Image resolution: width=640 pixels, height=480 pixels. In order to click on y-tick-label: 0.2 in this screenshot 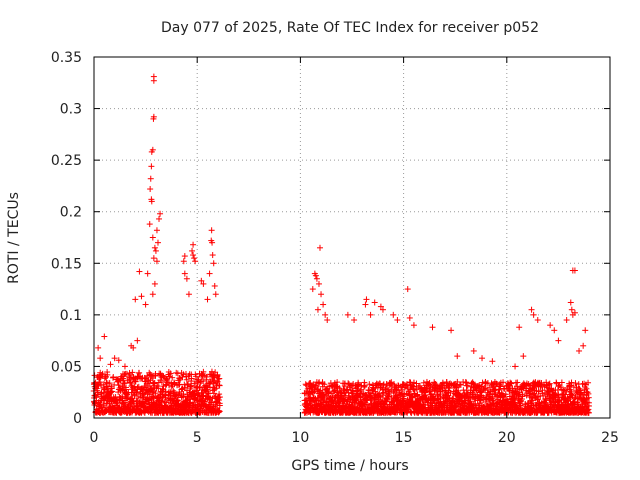, I will do `click(71, 213)`.